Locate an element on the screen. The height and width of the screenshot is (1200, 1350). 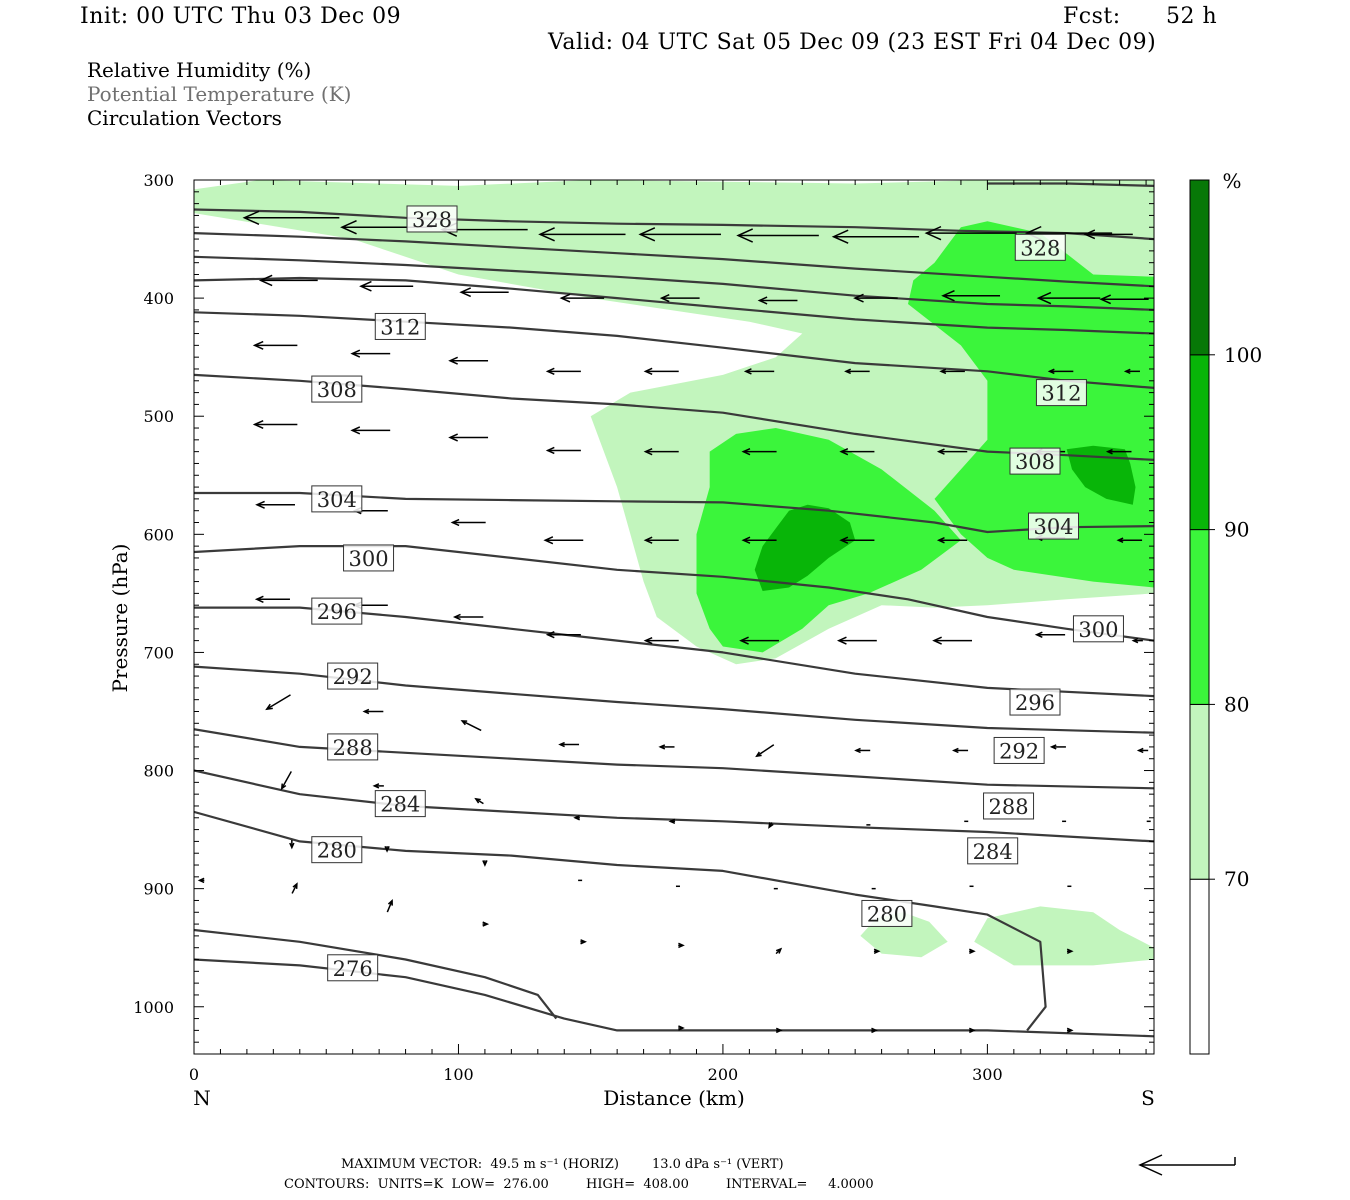
colorbar-level-label: 80 is located at coordinates (1236, 704).